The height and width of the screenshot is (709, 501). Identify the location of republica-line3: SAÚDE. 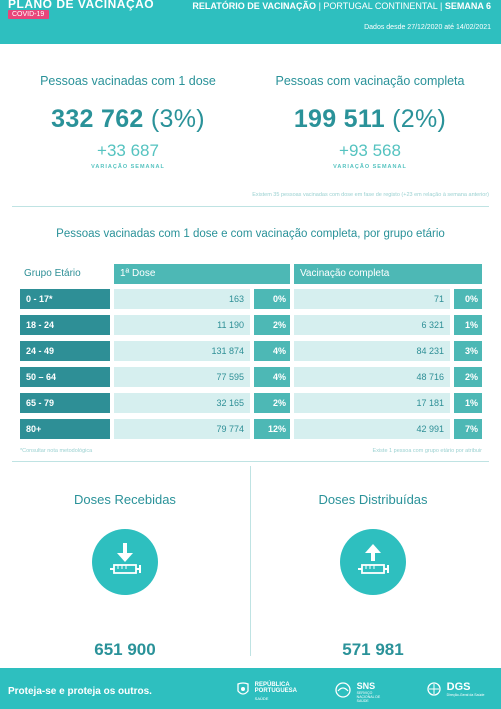
(261, 698).